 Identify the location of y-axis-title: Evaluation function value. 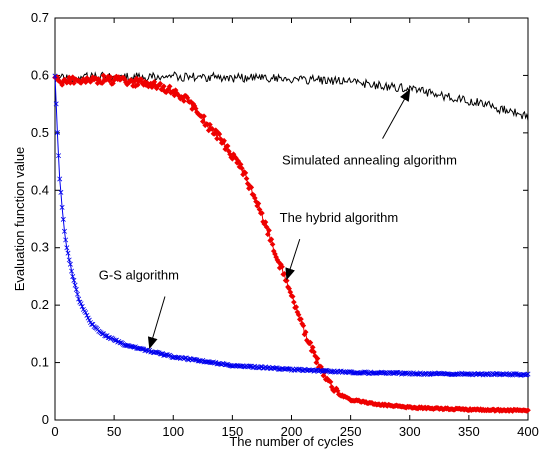
(19, 219).